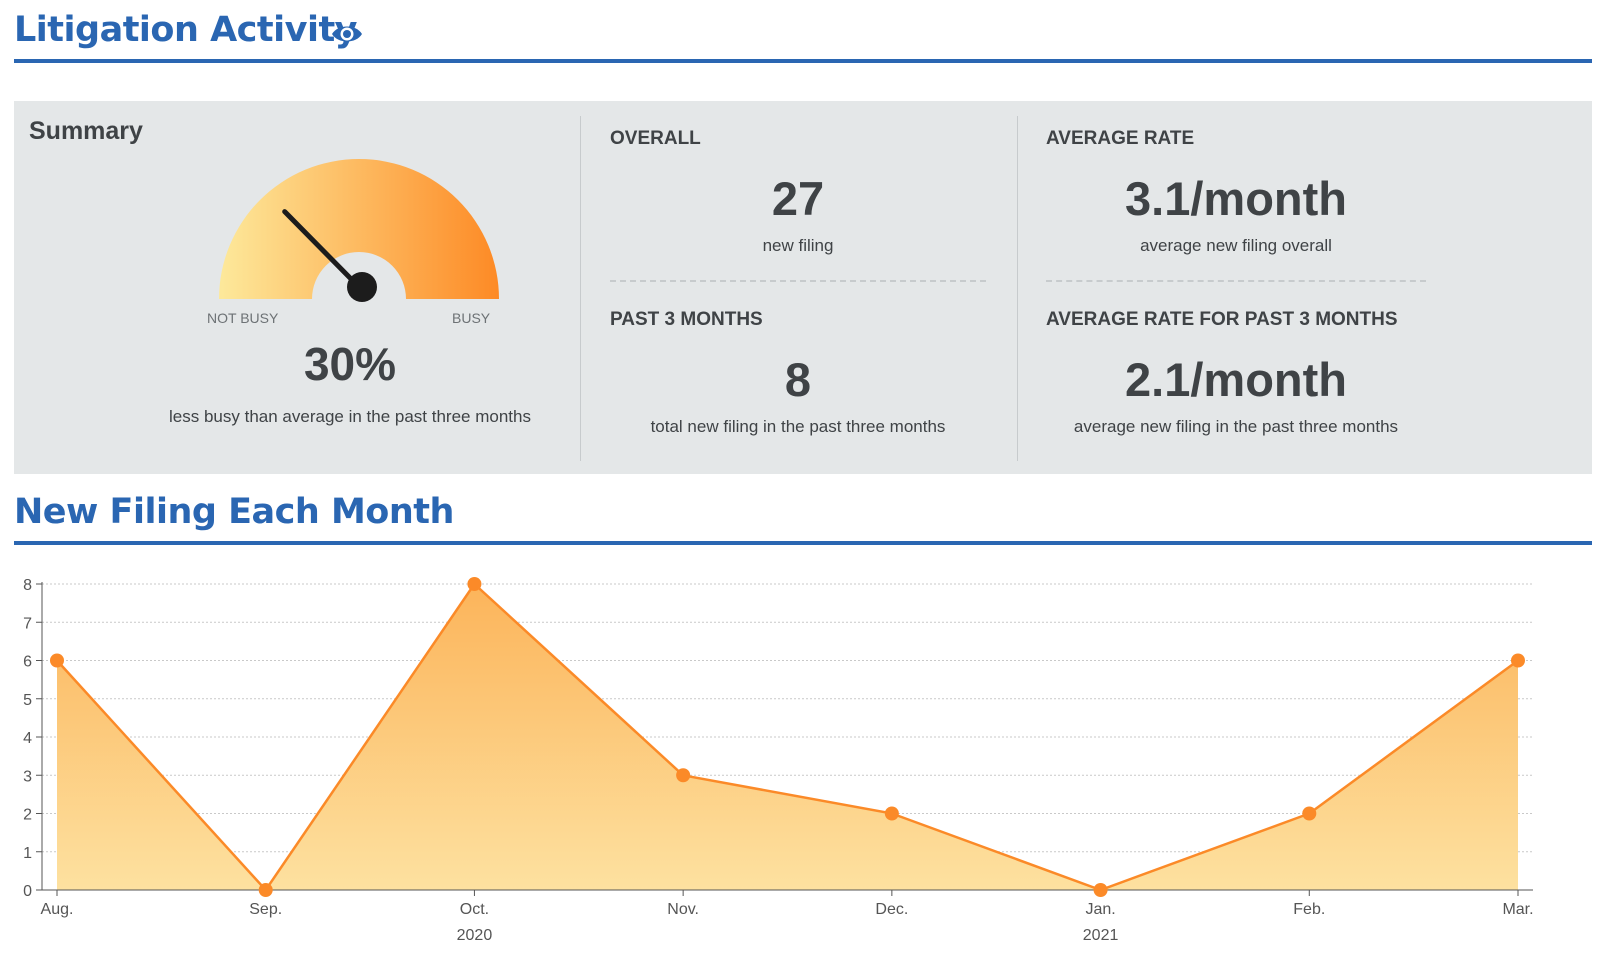  Describe the element at coordinates (803, 543) in the screenshot. I see `chart-title-underline` at that location.